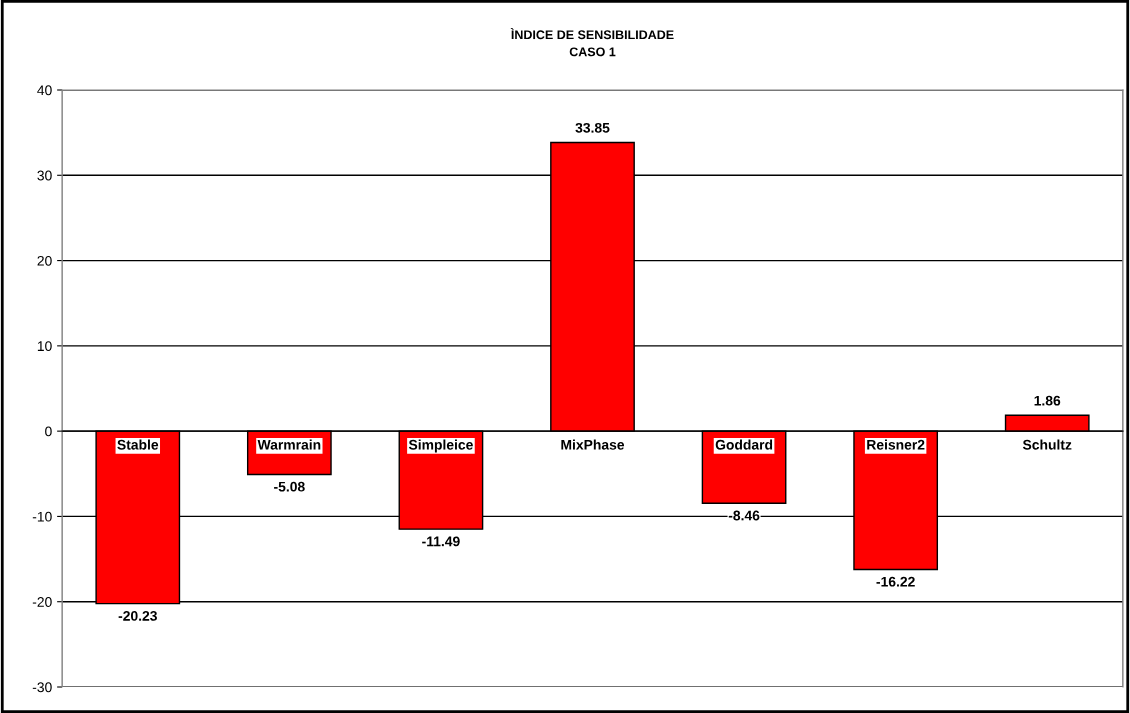 This screenshot has height=713, width=1130. What do you see at coordinates (744, 444) in the screenshot?
I see `x-tick-label: Goddard` at bounding box center [744, 444].